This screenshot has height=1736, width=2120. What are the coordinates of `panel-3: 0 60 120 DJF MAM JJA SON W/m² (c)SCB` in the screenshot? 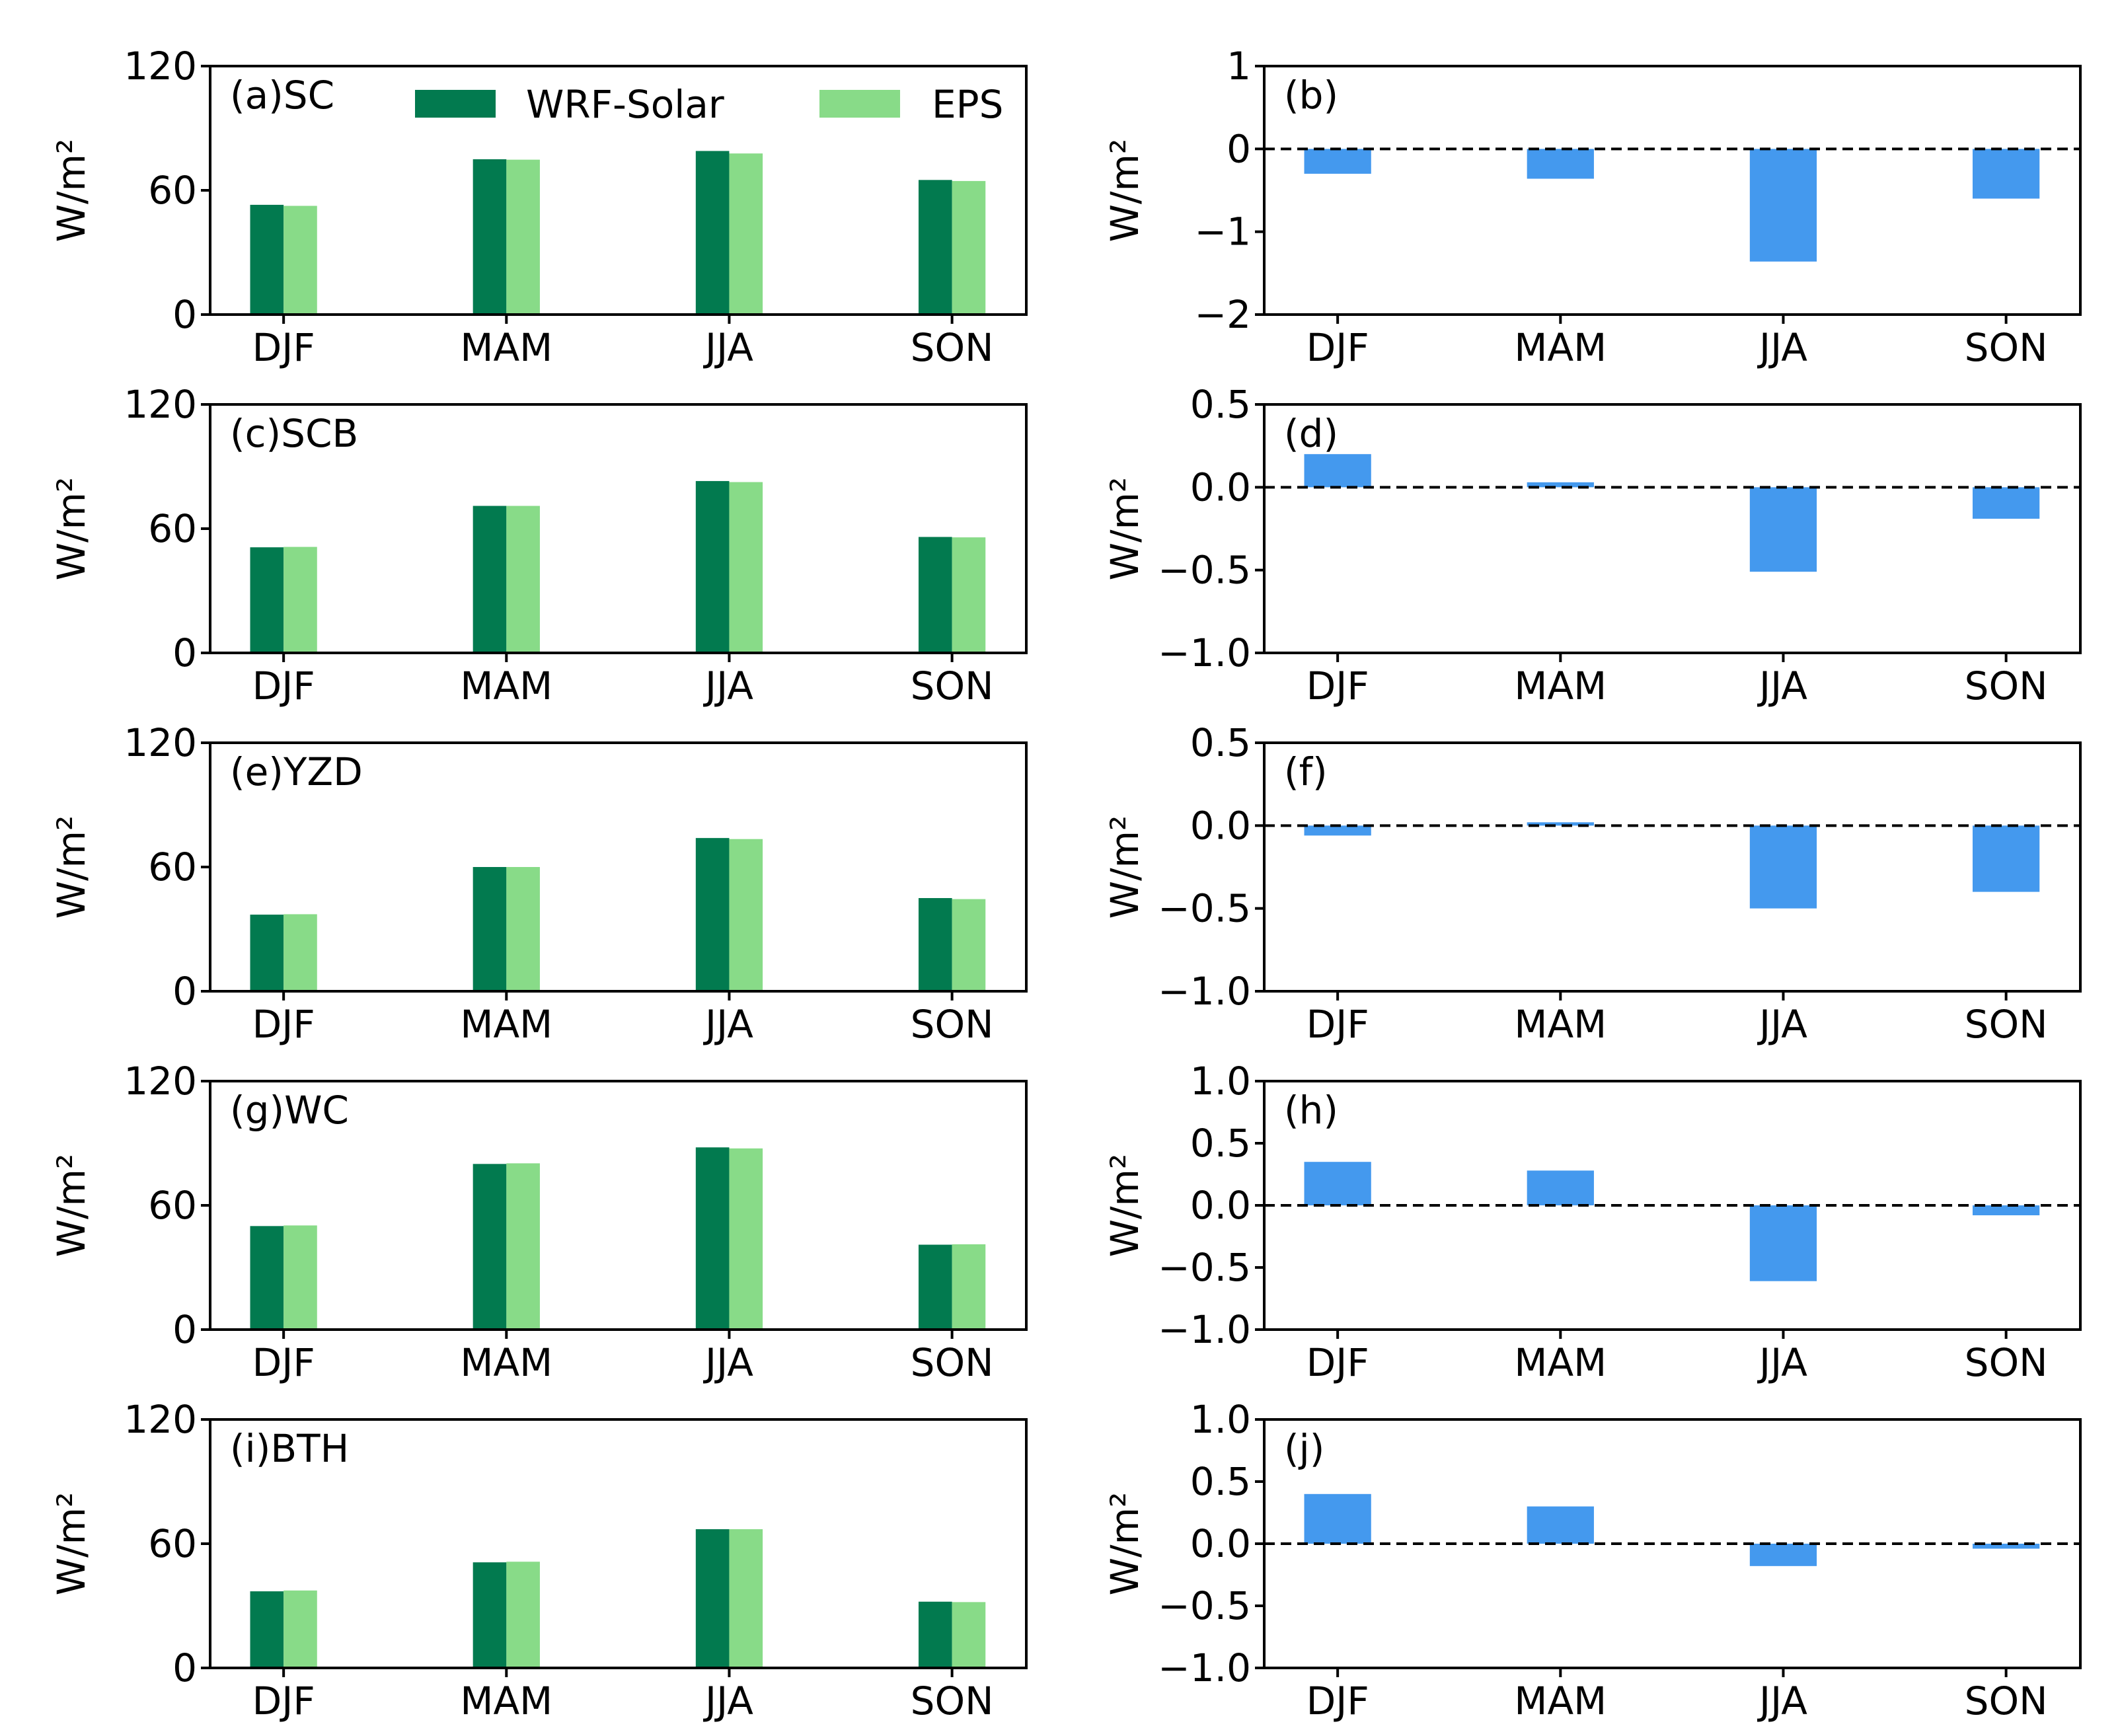 It's located at (539, 545).